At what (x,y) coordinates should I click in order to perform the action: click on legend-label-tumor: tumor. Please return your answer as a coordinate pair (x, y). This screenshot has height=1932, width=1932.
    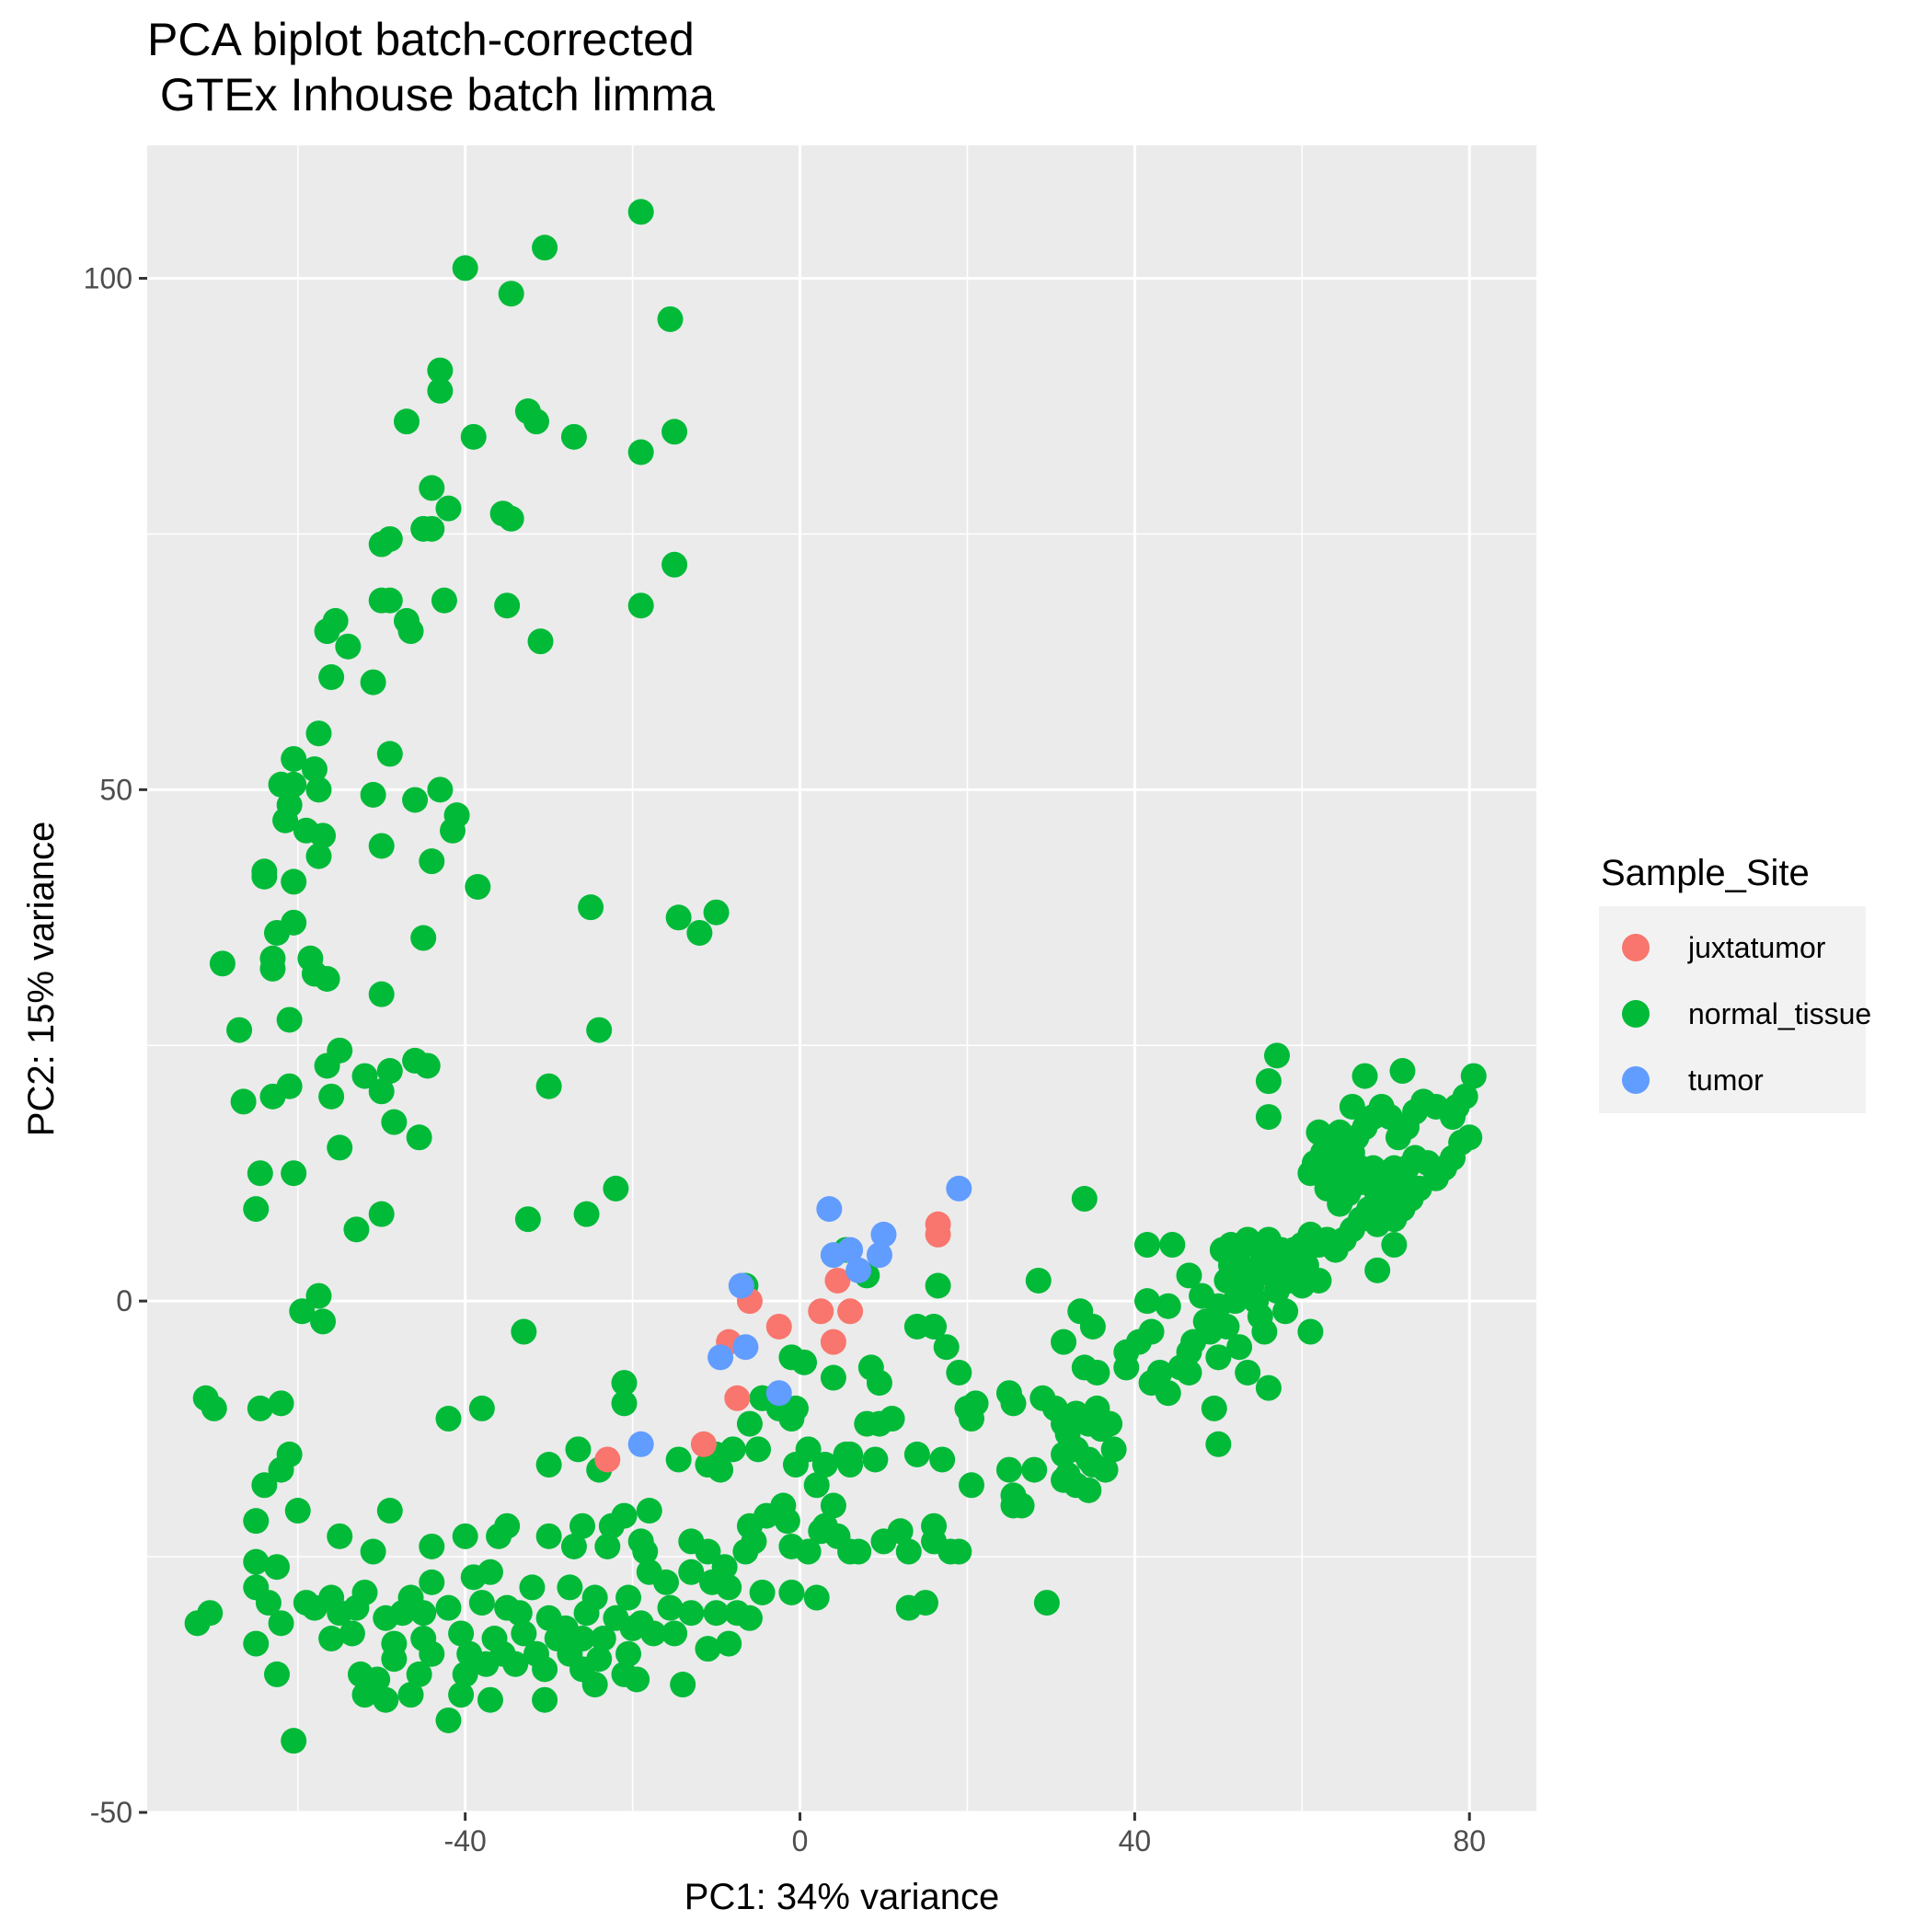
    Looking at the image, I should click on (1726, 1080).